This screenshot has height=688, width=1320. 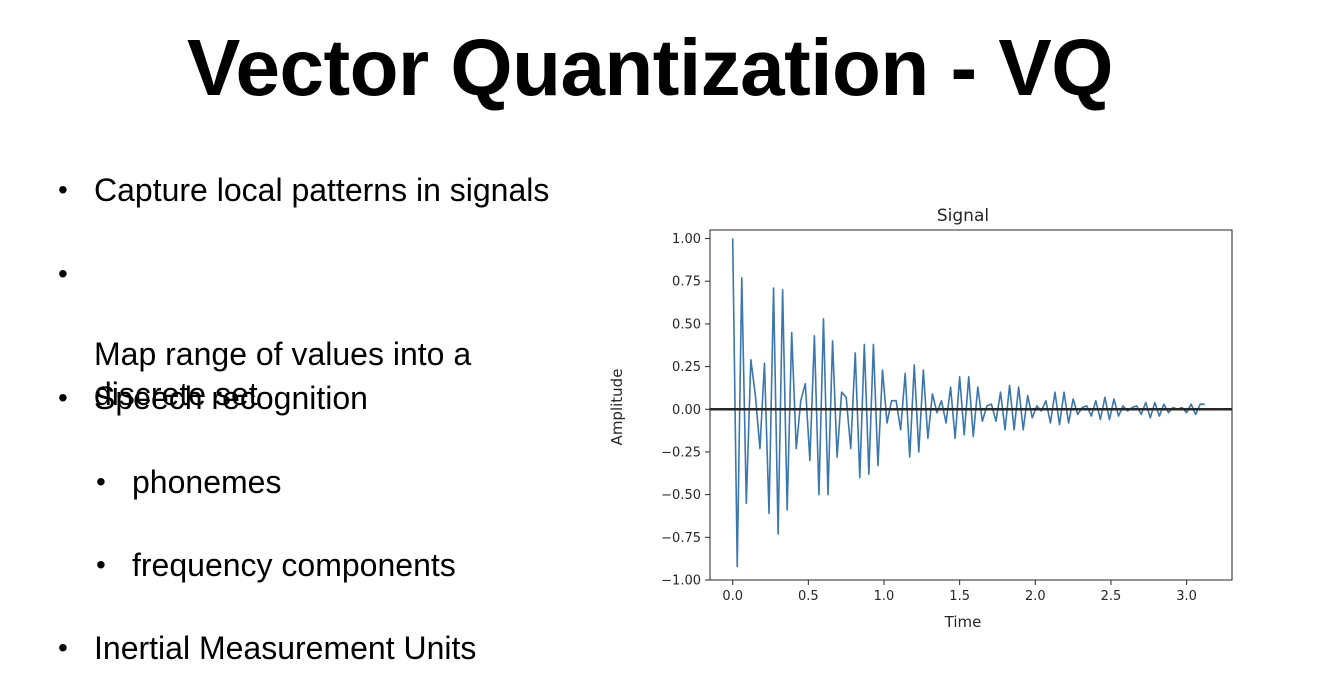 What do you see at coordinates (294, 565) in the screenshot?
I see `bullet-text: frequency components` at bounding box center [294, 565].